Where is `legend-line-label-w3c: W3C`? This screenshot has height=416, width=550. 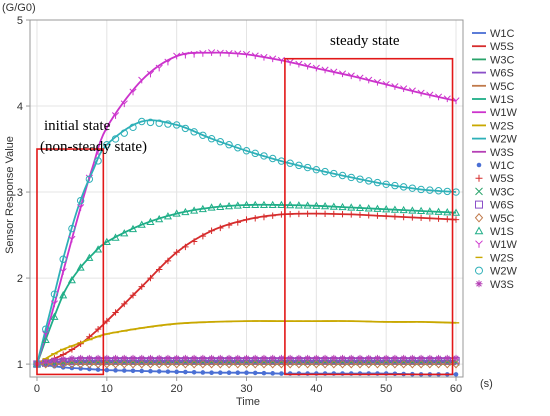 legend-line-label-w3c: W3C is located at coordinates (502, 60).